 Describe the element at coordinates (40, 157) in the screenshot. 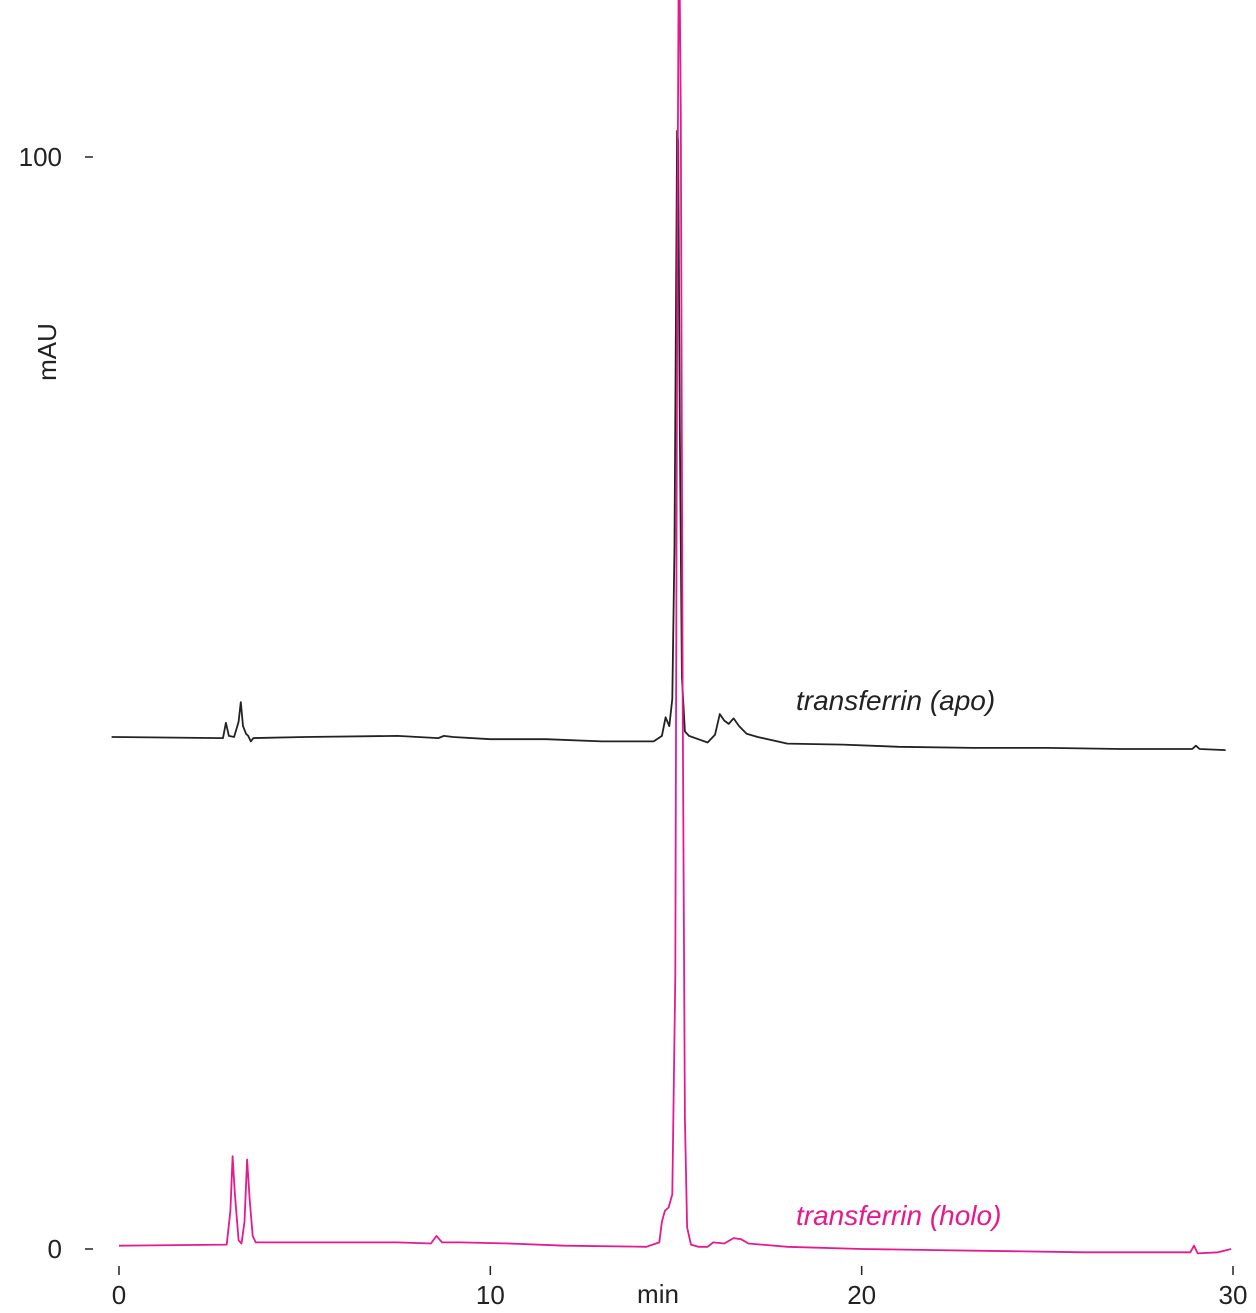

I see `y-tick-label: 100` at that location.